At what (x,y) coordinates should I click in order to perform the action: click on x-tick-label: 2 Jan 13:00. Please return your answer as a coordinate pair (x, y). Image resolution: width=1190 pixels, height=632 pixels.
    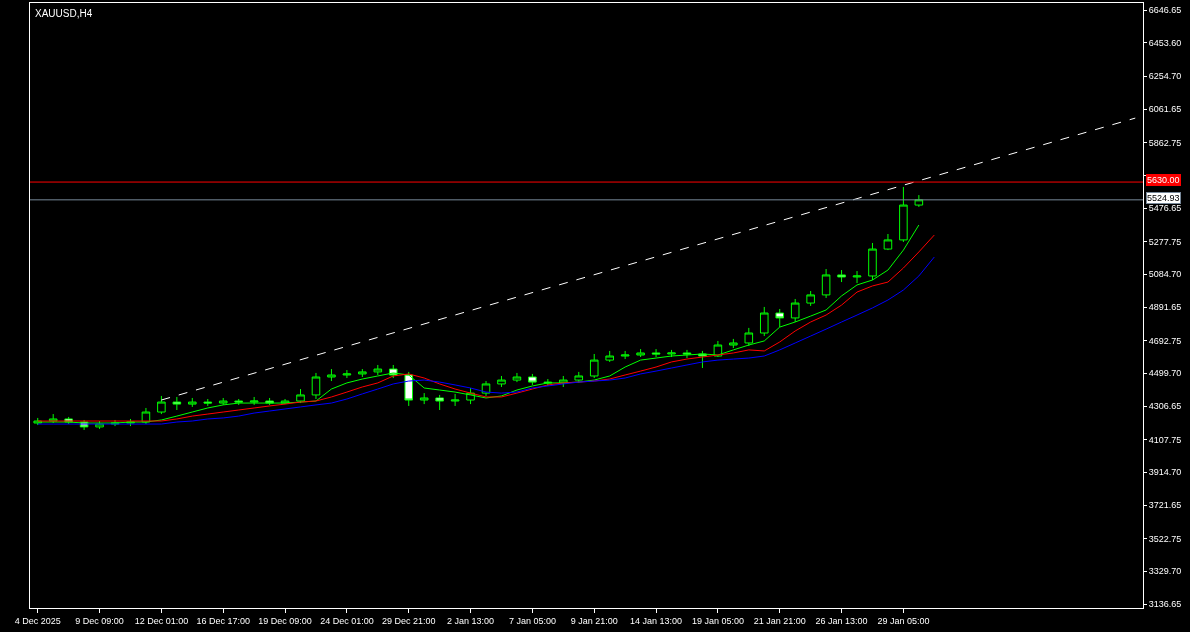
    Looking at the image, I should click on (471, 620).